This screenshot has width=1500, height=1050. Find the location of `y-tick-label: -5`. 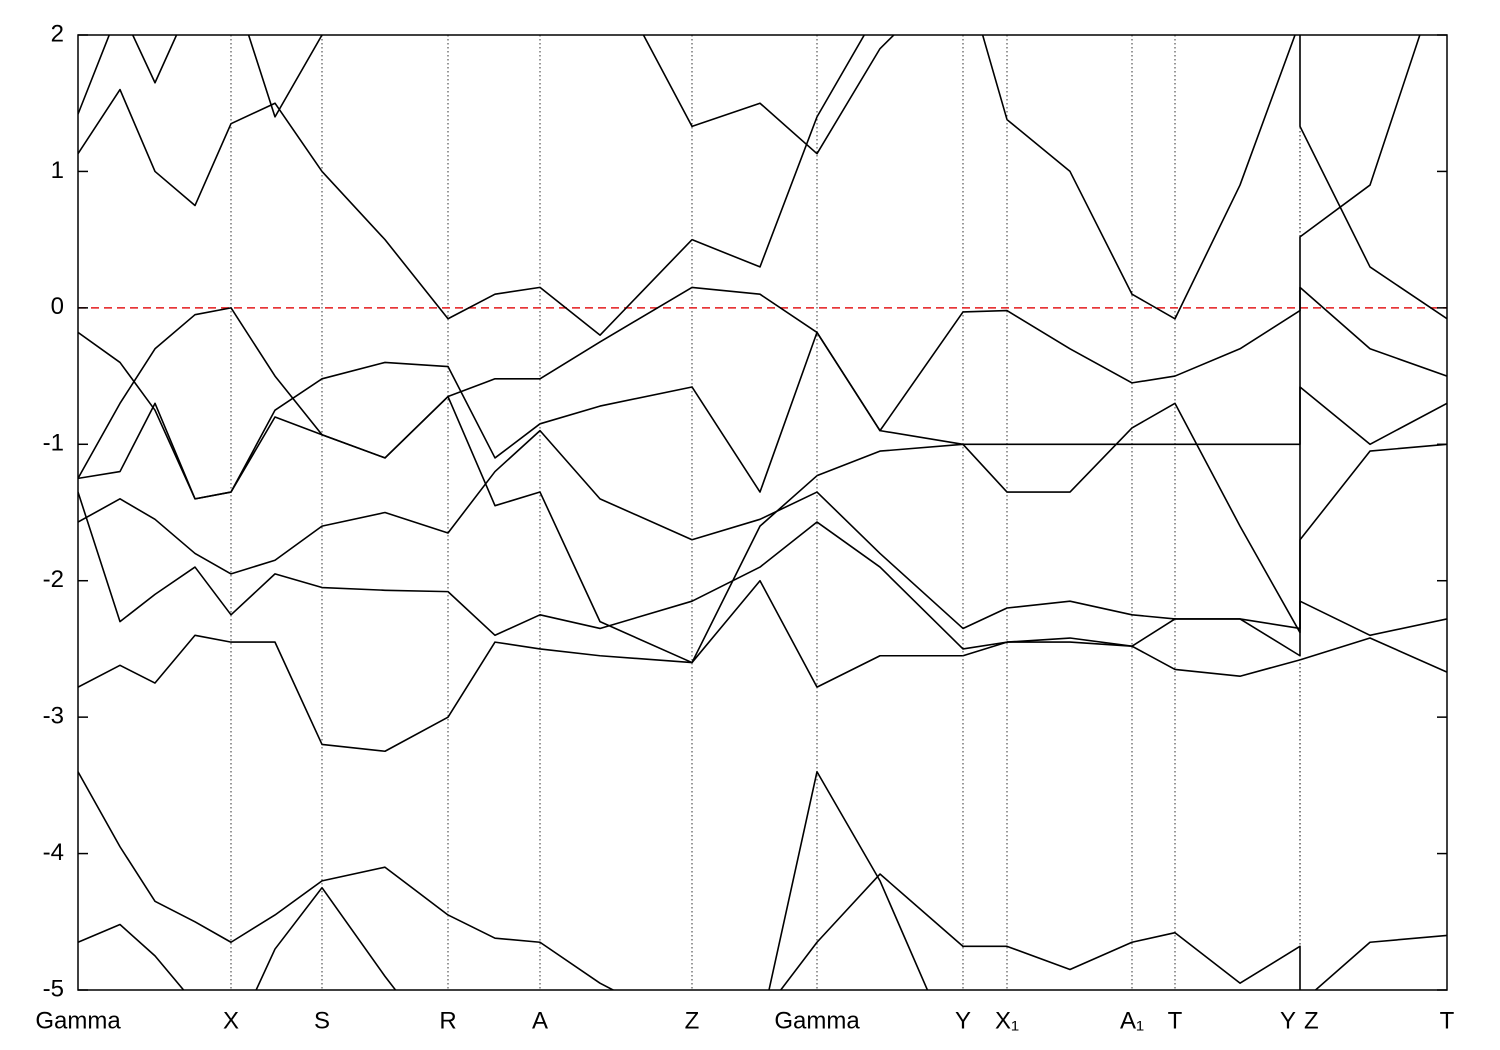

y-tick-label: -5 is located at coordinates (53, 988).